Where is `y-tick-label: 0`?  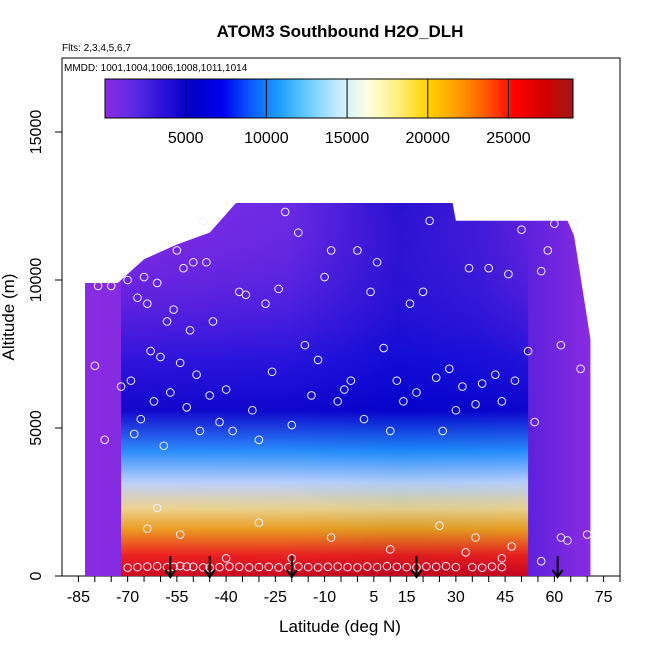
y-tick-label: 0 is located at coordinates (36, 575).